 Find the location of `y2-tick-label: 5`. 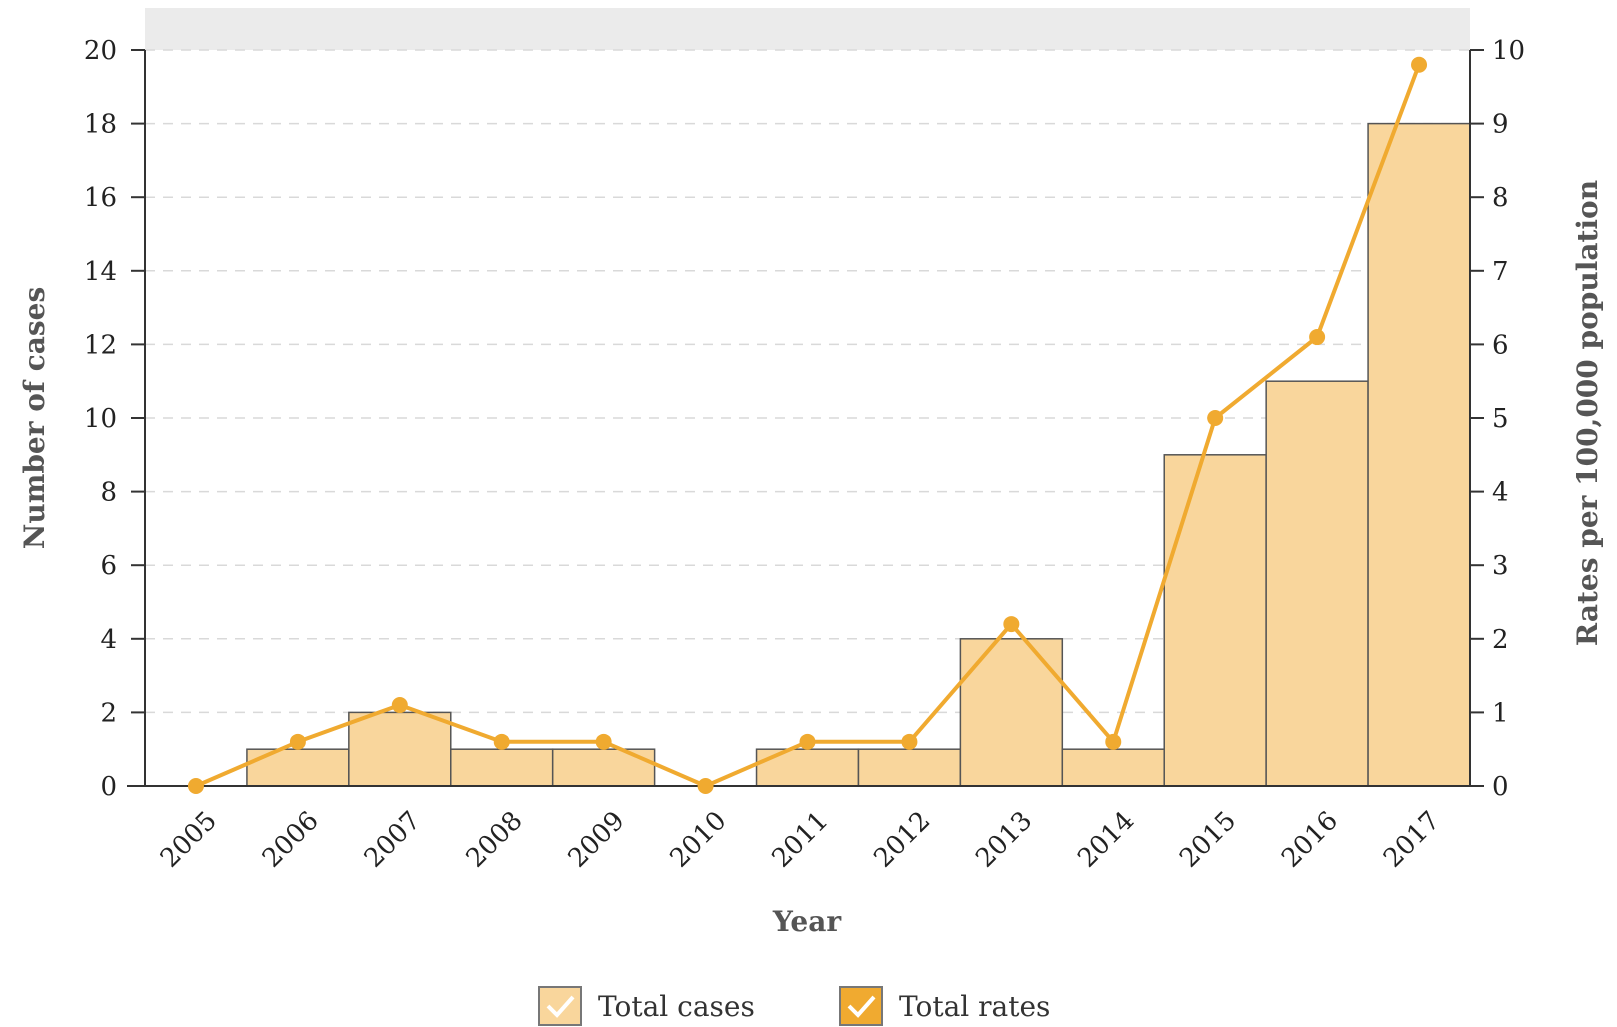

y2-tick-label: 5 is located at coordinates (1500, 419).